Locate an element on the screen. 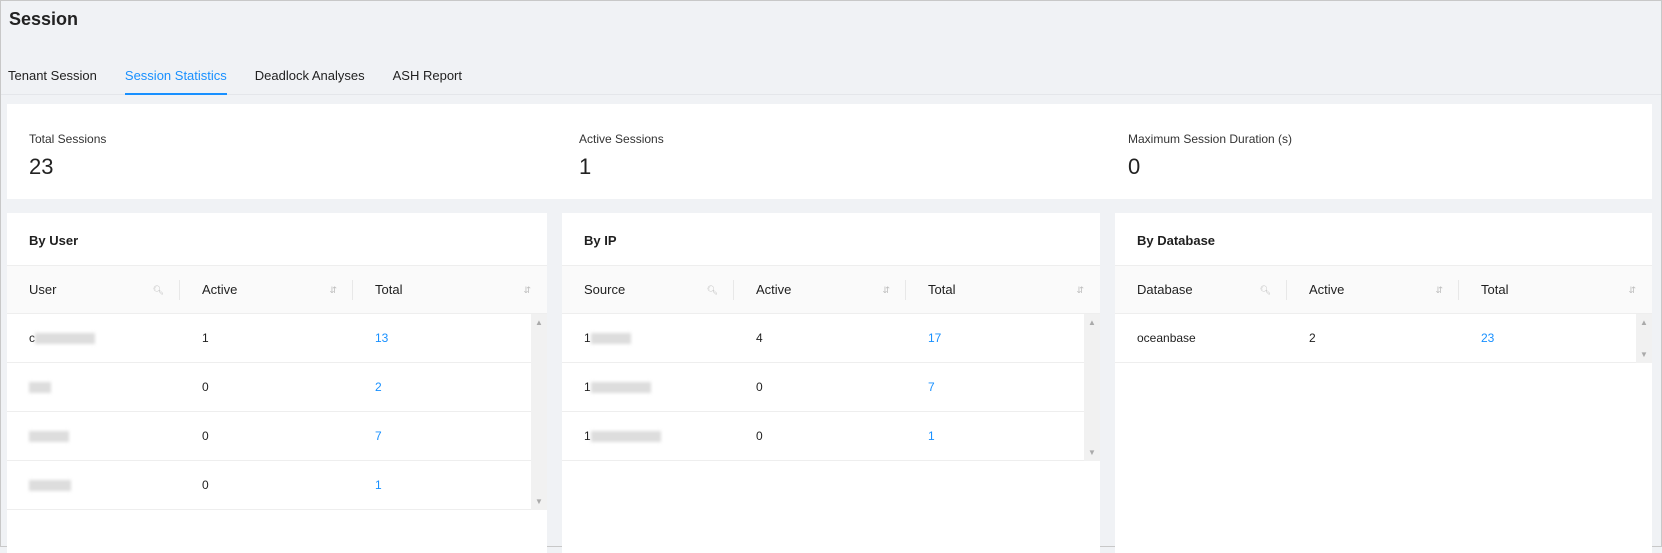  total-link: 13 is located at coordinates (382, 338).